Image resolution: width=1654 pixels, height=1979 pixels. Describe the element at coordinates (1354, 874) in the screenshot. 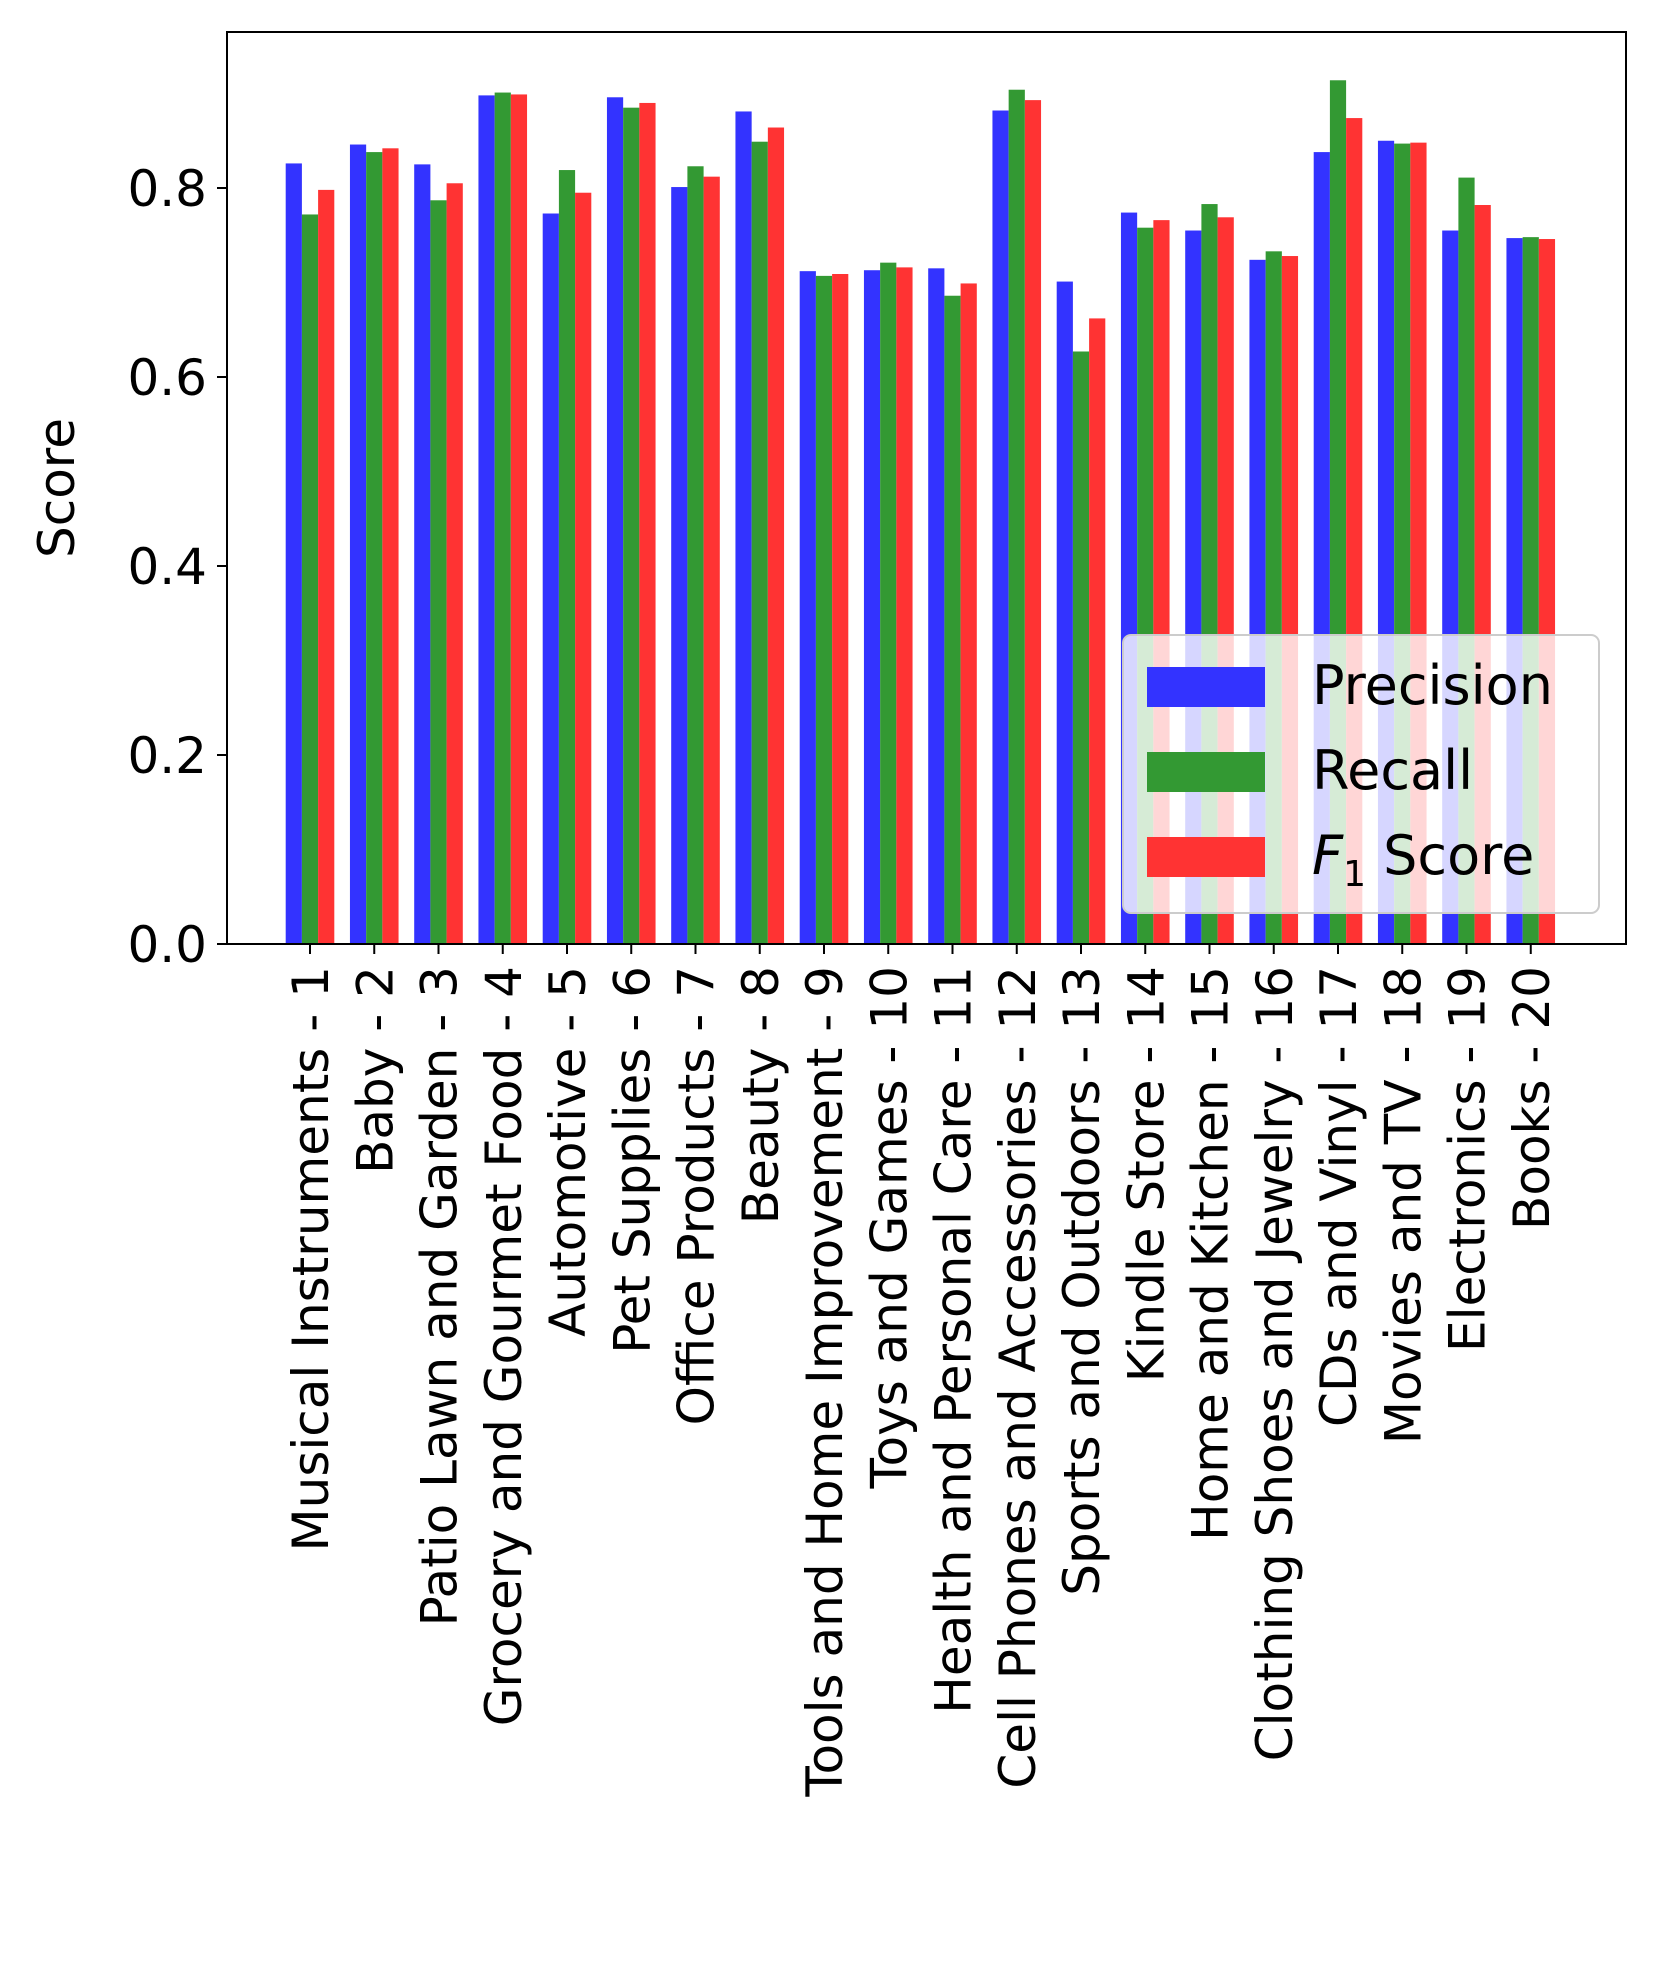

I see `legend-label-f1-subscript: 1` at that location.